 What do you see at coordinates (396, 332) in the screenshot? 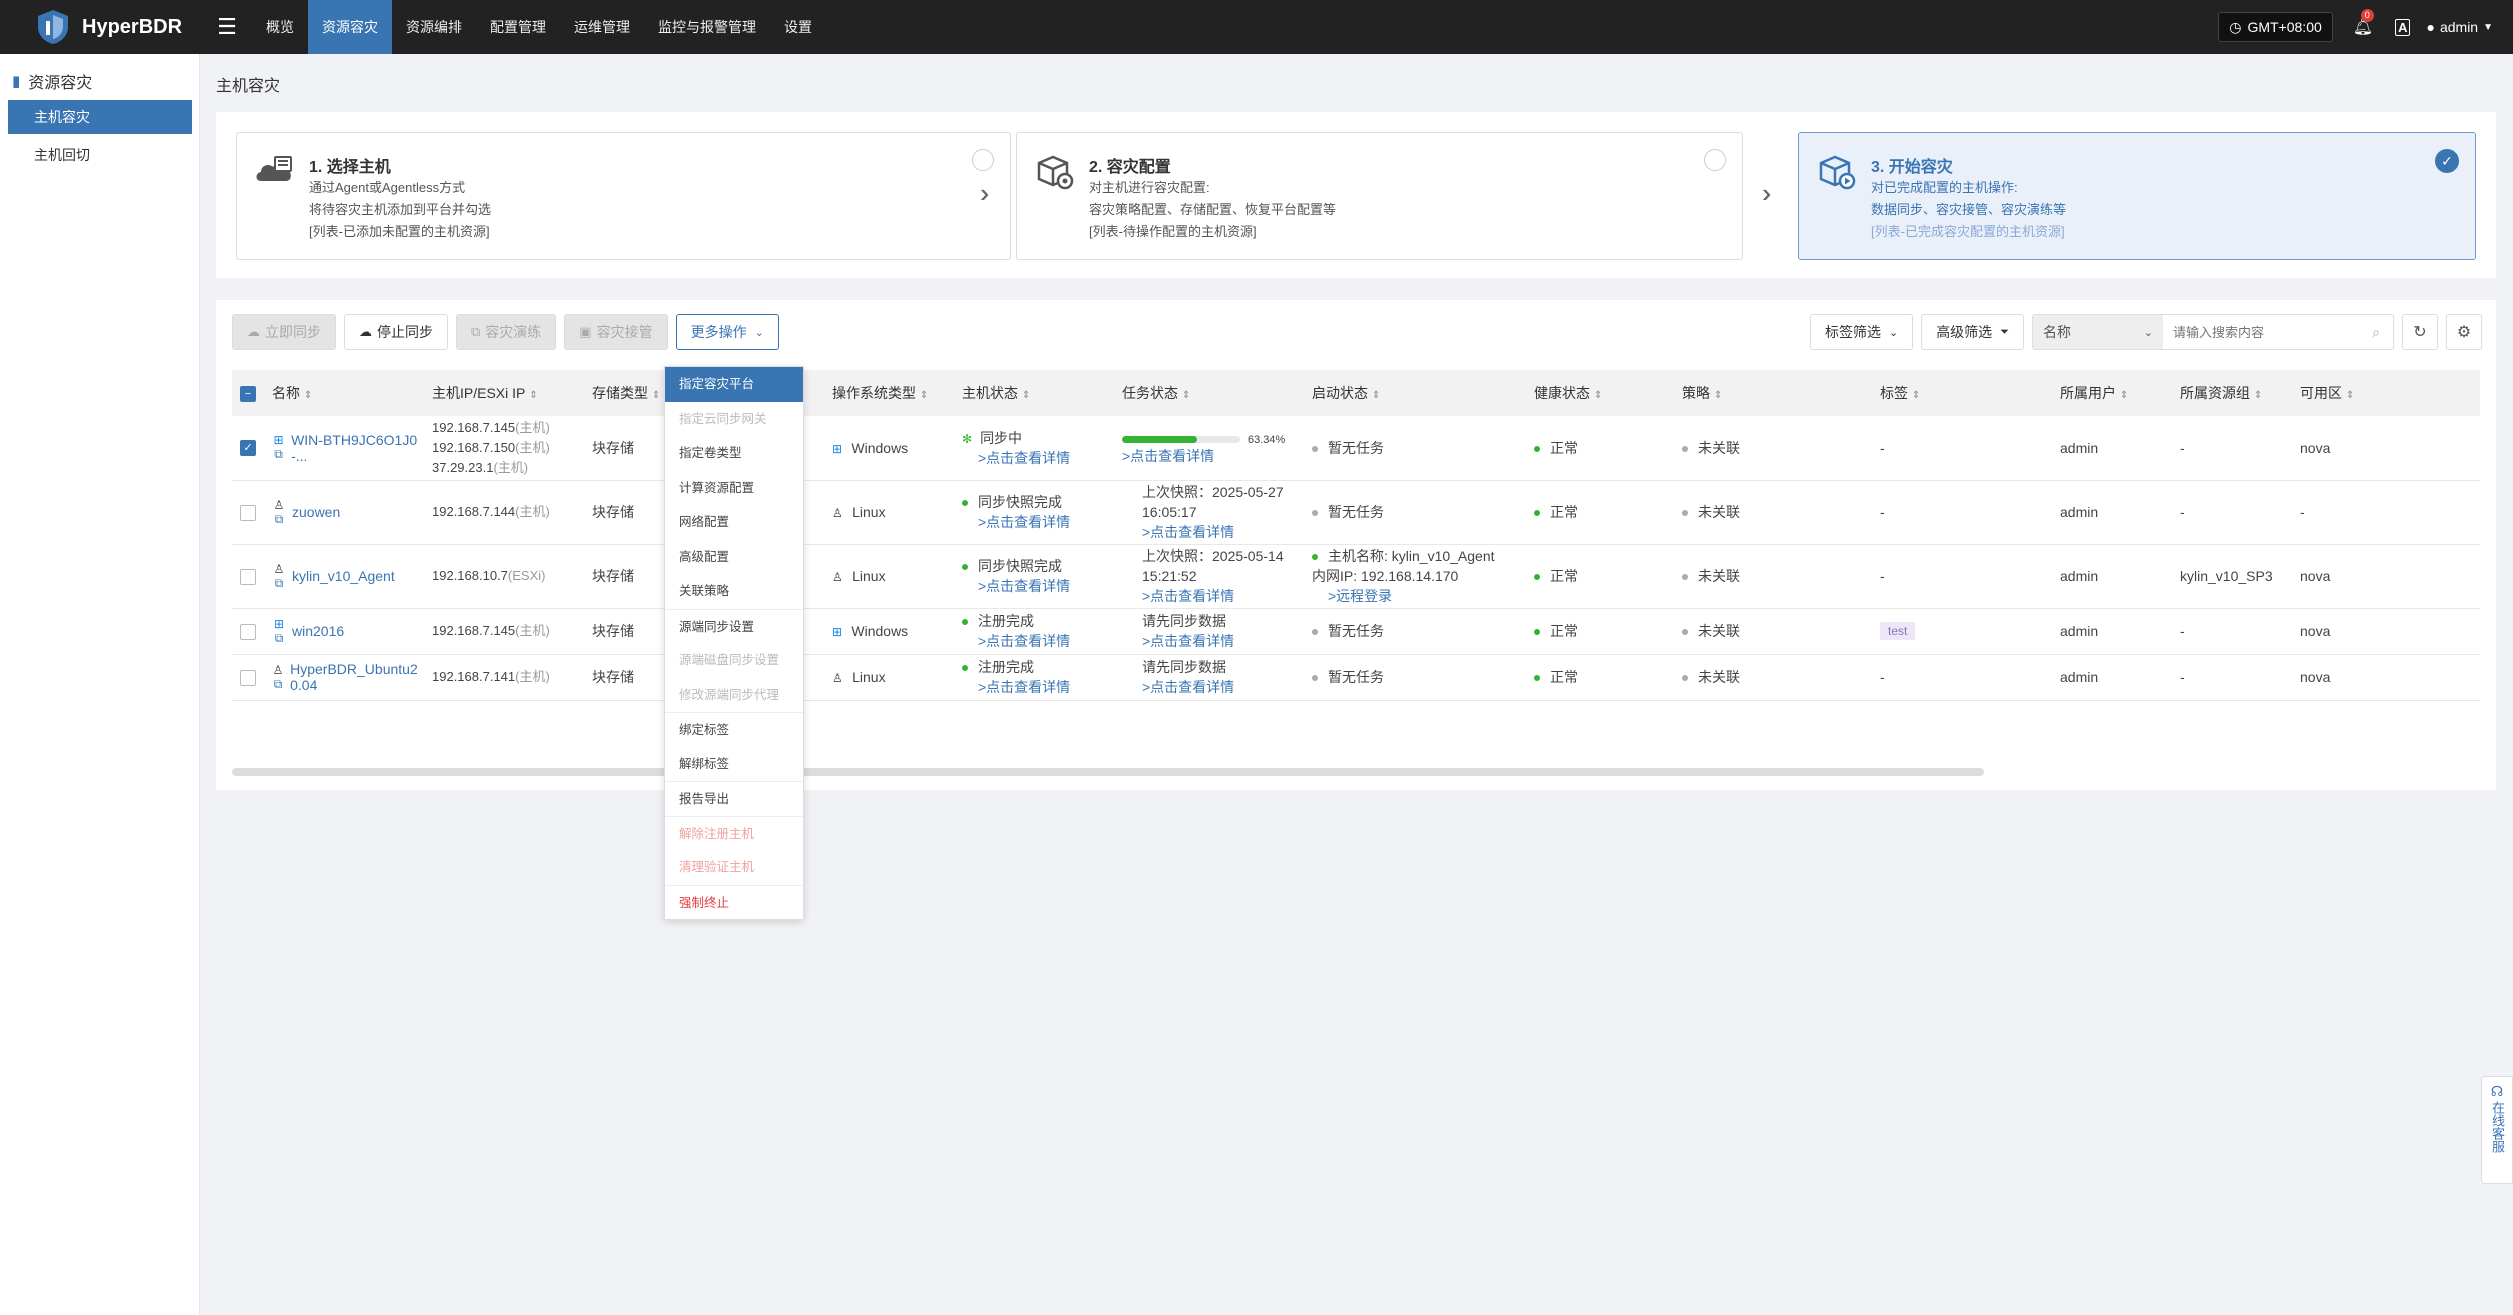
I see `stop-sync-button: ☁ 停止同步` at bounding box center [396, 332].